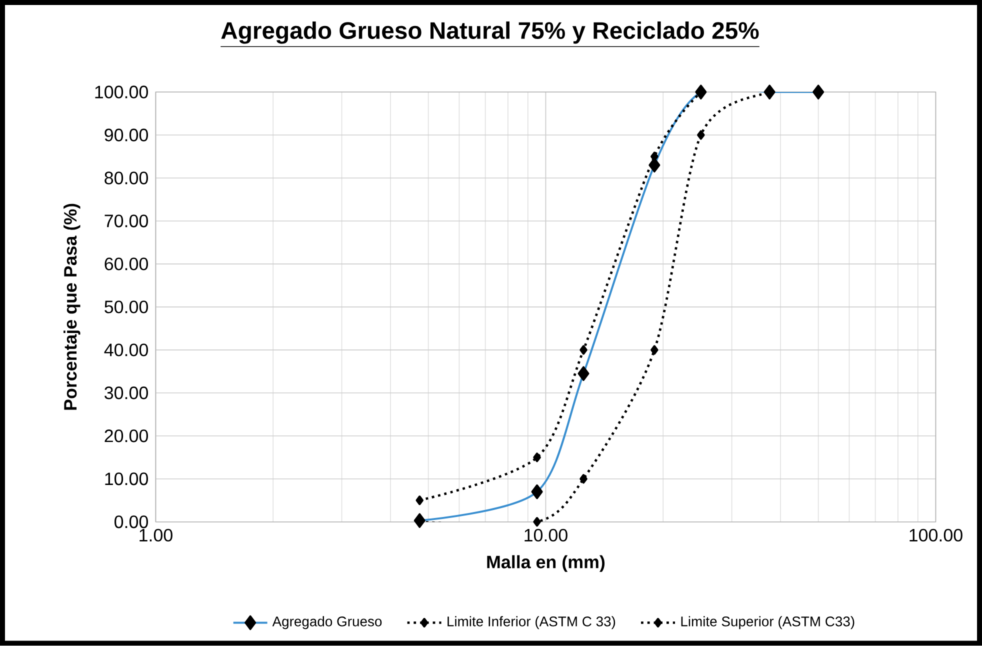 This screenshot has width=982, height=646. I want to click on legend-label: Agregado Grueso, so click(327, 623).